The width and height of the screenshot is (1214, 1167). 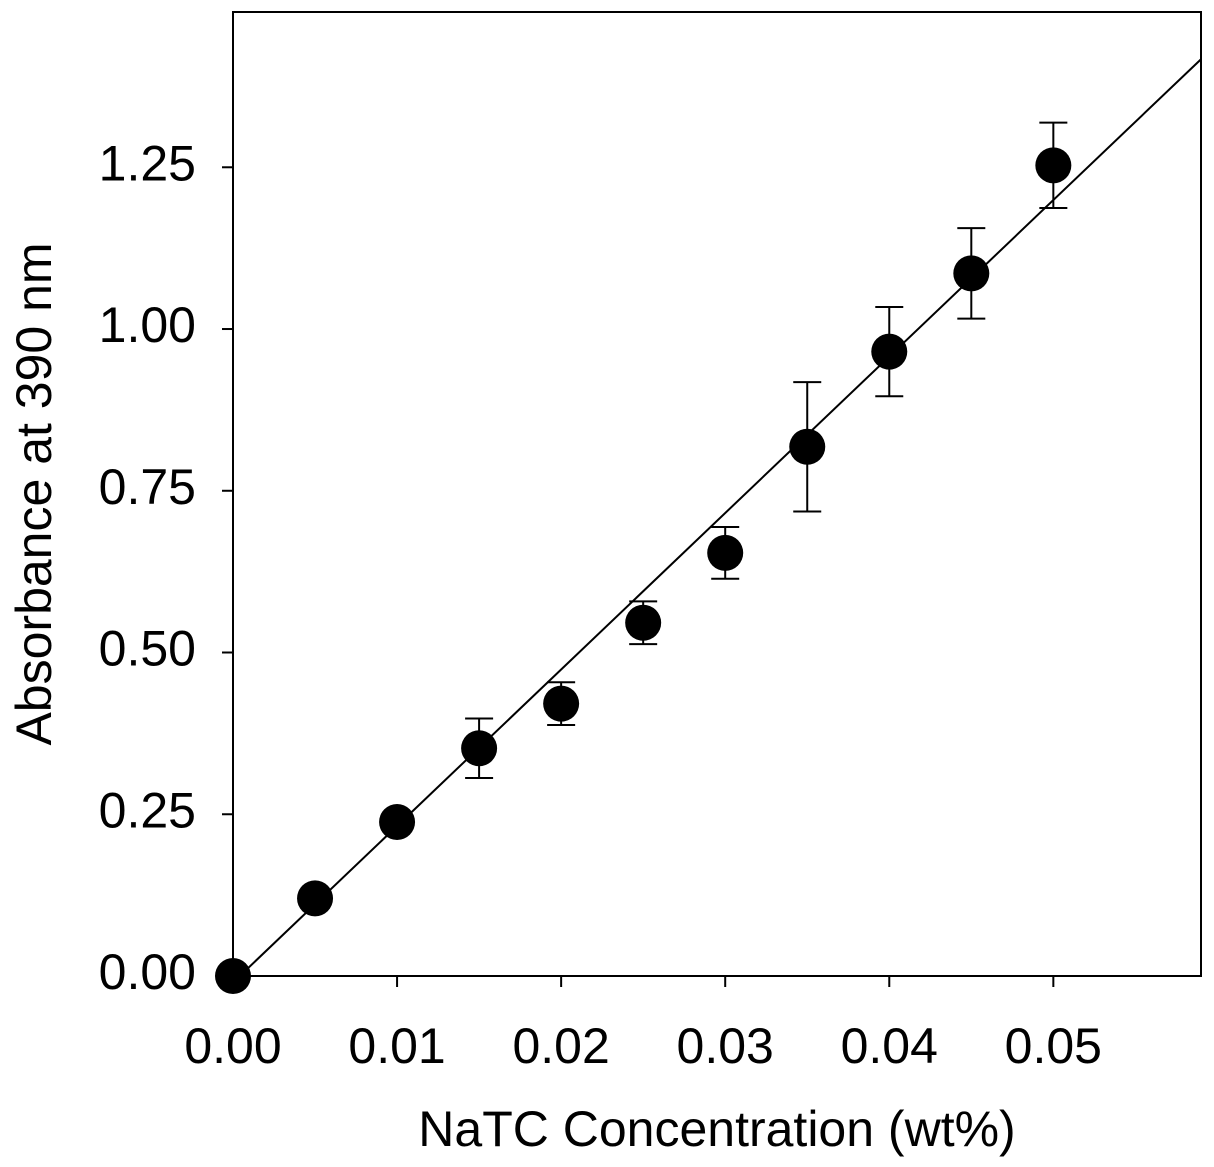 What do you see at coordinates (147, 325) in the screenshot?
I see `y-tick-label: 1.00` at bounding box center [147, 325].